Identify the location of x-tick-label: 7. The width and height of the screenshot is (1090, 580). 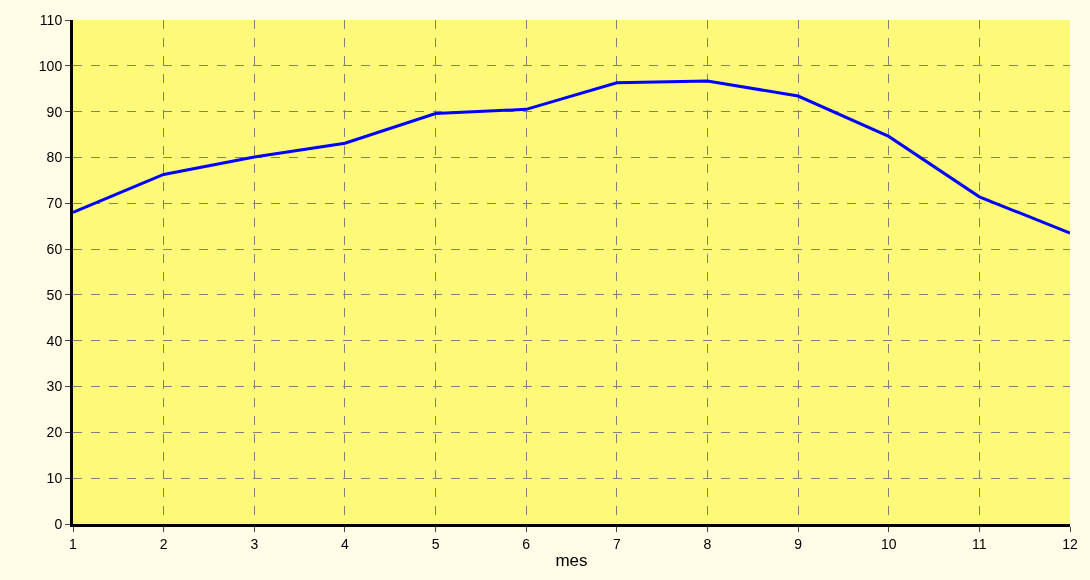
(616, 543).